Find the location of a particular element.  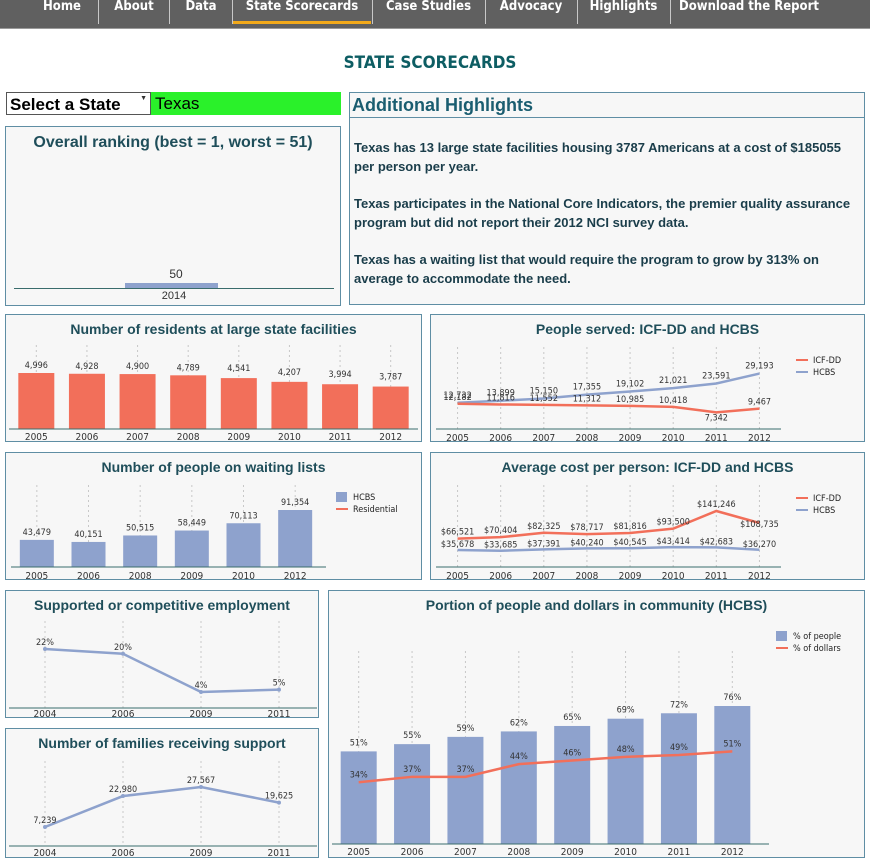

legend-icfdd-label: ICF-DD is located at coordinates (827, 499).